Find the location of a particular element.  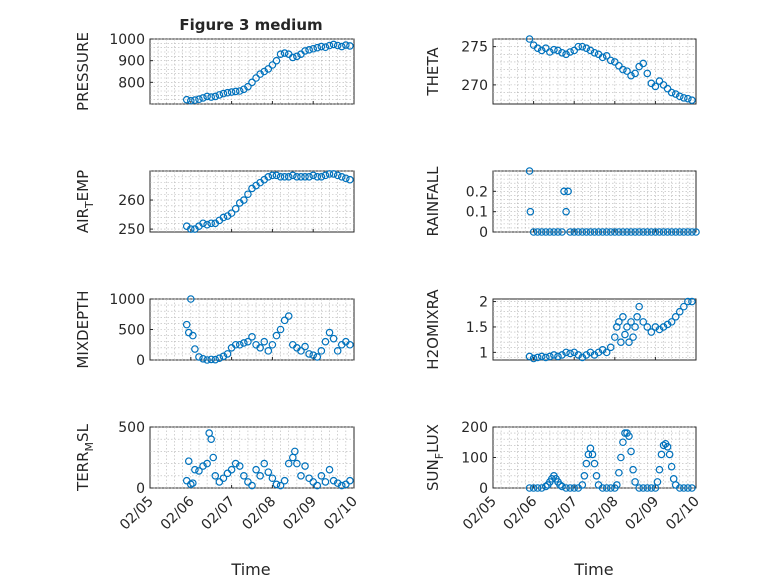

y-axis-label: MIXDEPTH is located at coordinates (83, 329).